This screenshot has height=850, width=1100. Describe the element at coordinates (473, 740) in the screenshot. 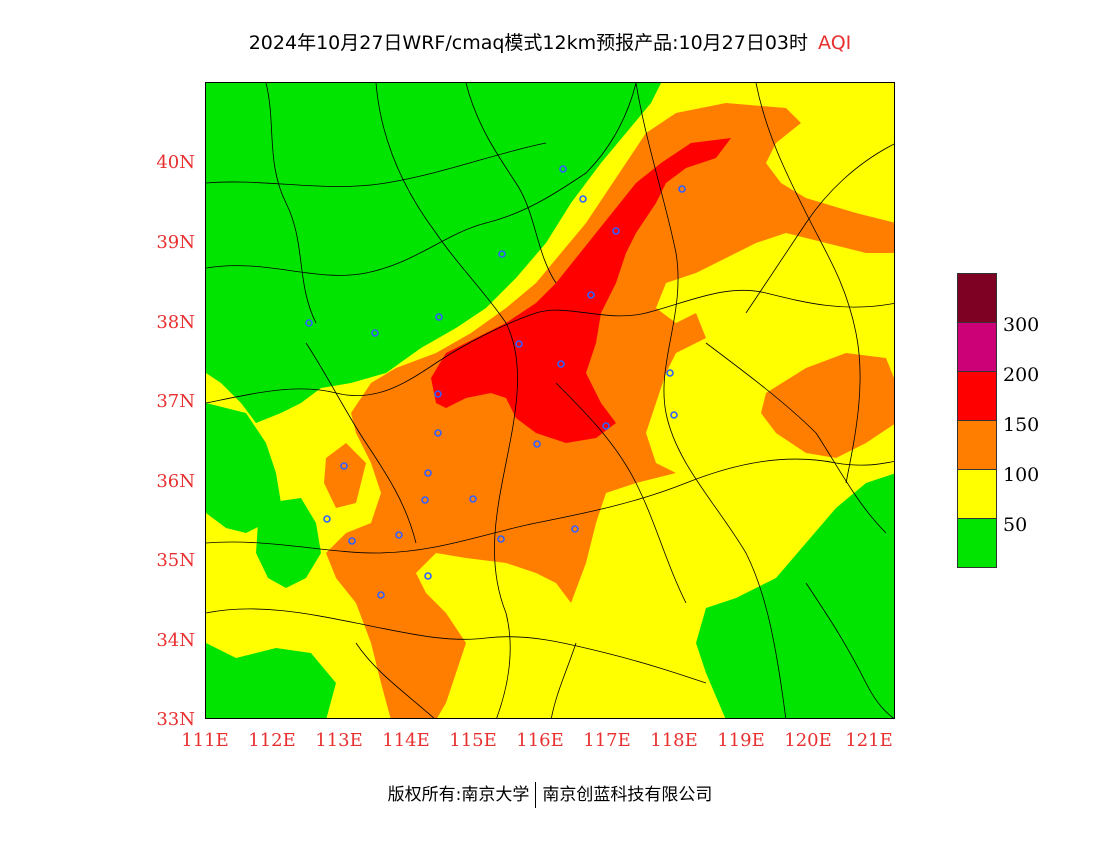

I see `lon-label-115e: 115E` at that location.